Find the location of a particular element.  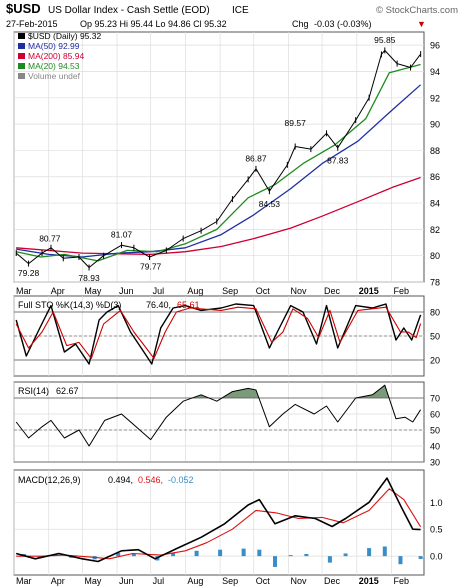

bottom-xtick: Apr is located at coordinates (58, 581).